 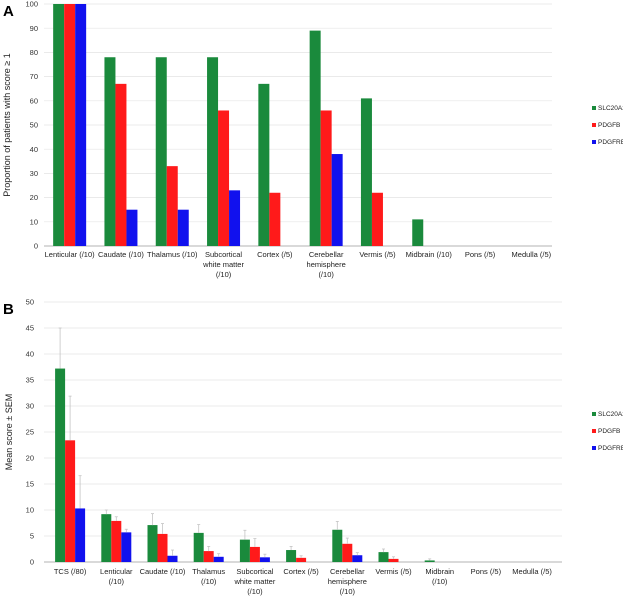 I want to click on panel-b-category-label: TCS (/80), so click(x=70, y=571).